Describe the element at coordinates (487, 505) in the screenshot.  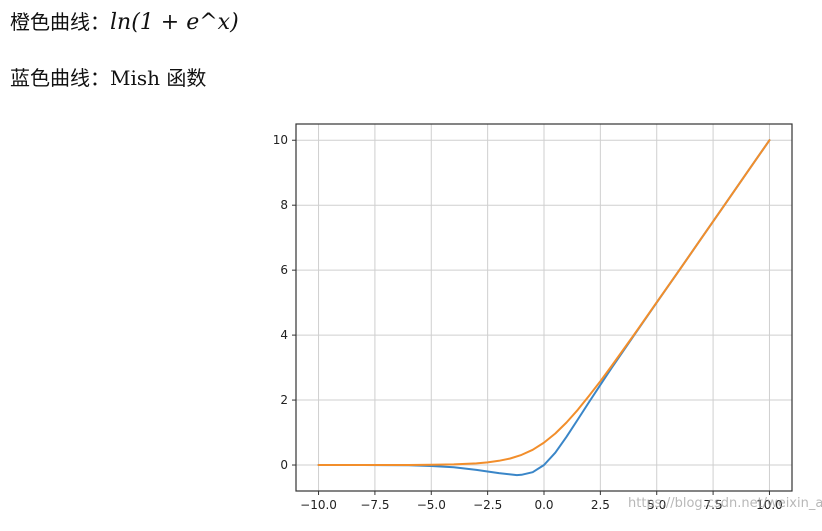
I see `x-tick-label: −2.5` at that location.